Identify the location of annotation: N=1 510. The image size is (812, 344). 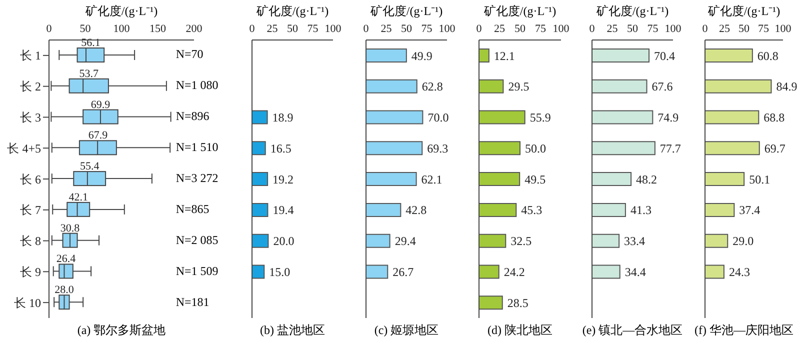
(197, 147).